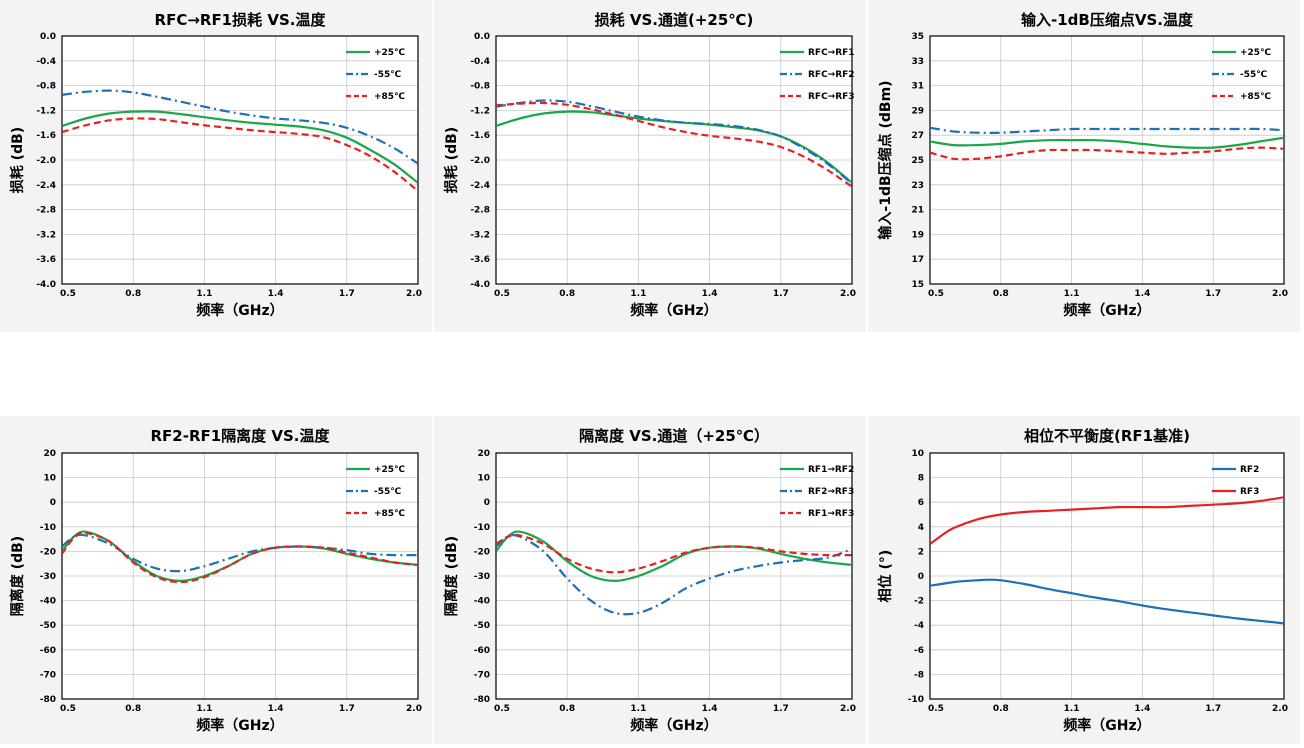  What do you see at coordinates (480, 186) in the screenshot?
I see `y-tick-label: -2.4` at bounding box center [480, 186].